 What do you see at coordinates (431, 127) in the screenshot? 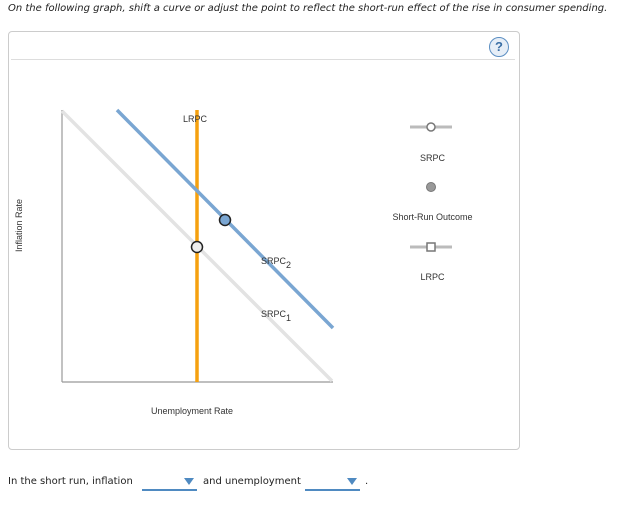
I see `legend-srpc-icon` at bounding box center [431, 127].